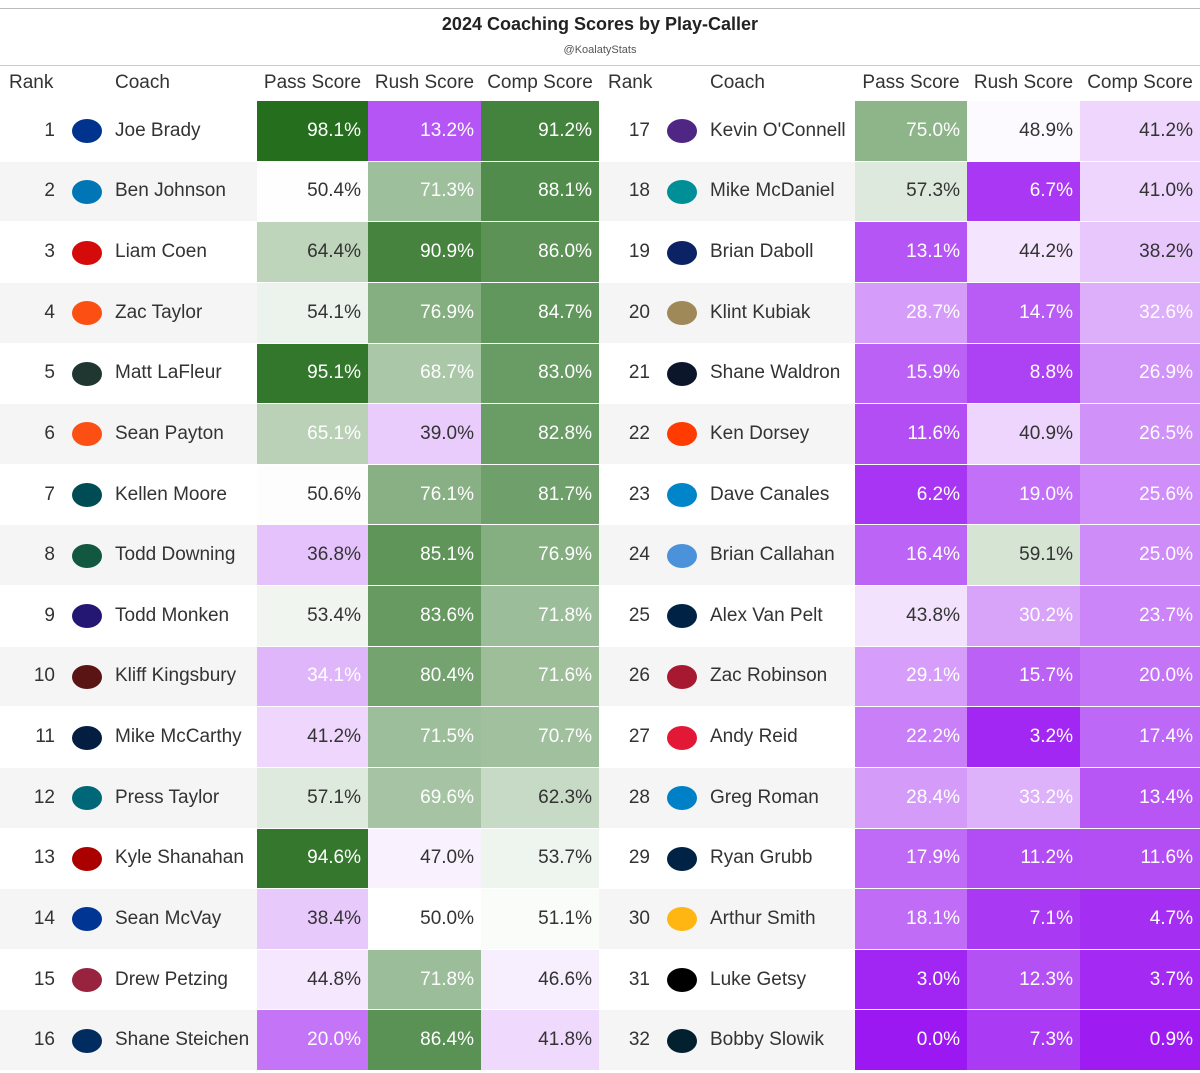 The width and height of the screenshot is (1200, 1073). I want to click on rank-cell: 19, so click(629, 252).